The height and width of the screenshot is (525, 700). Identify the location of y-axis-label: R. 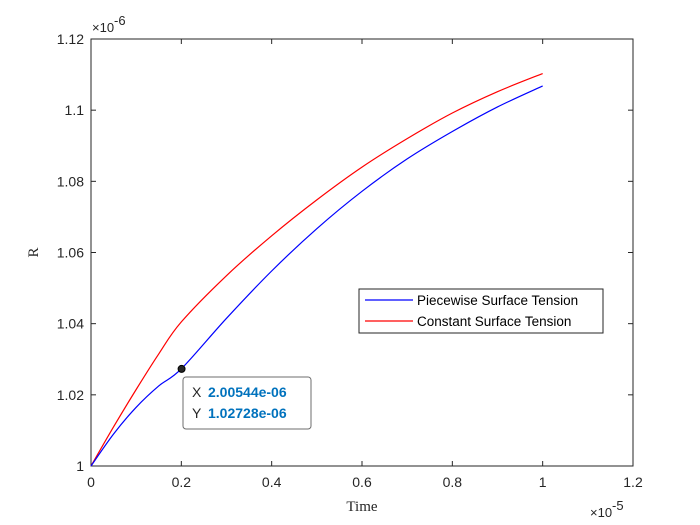
(34, 252).